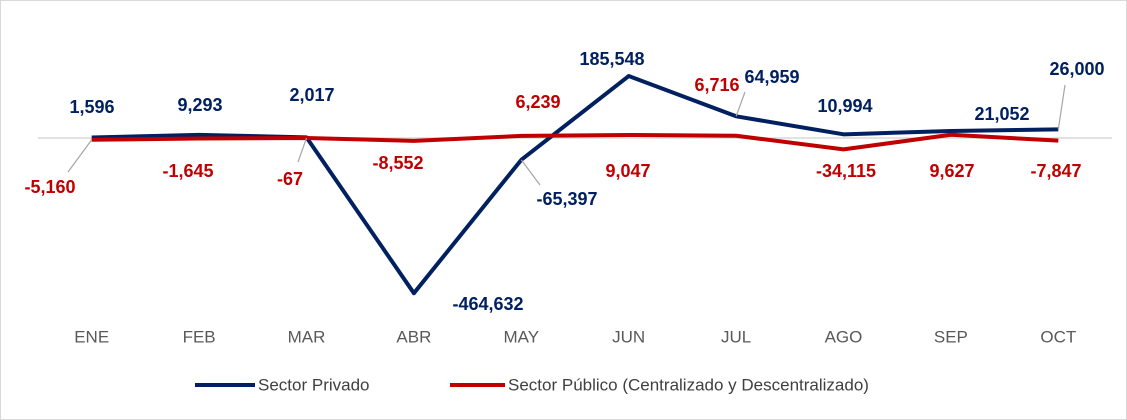 The width and height of the screenshot is (1127, 420). Describe the element at coordinates (199, 105) in the screenshot. I see `data-label: 9,293` at that location.